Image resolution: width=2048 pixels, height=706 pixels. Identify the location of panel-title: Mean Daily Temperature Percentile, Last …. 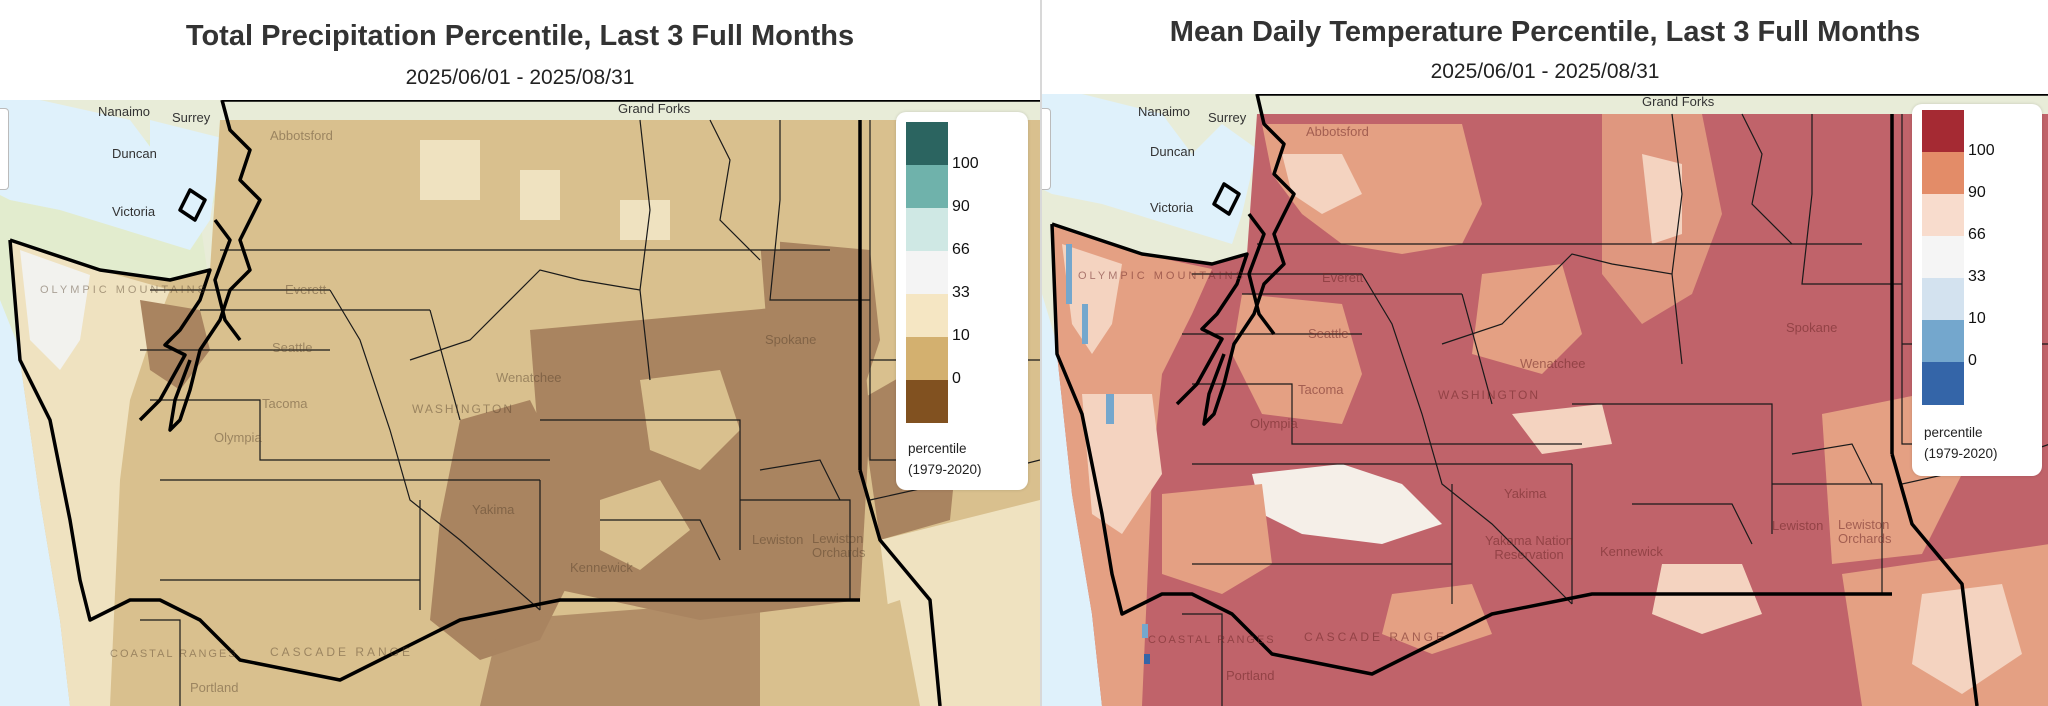
(1545, 32).